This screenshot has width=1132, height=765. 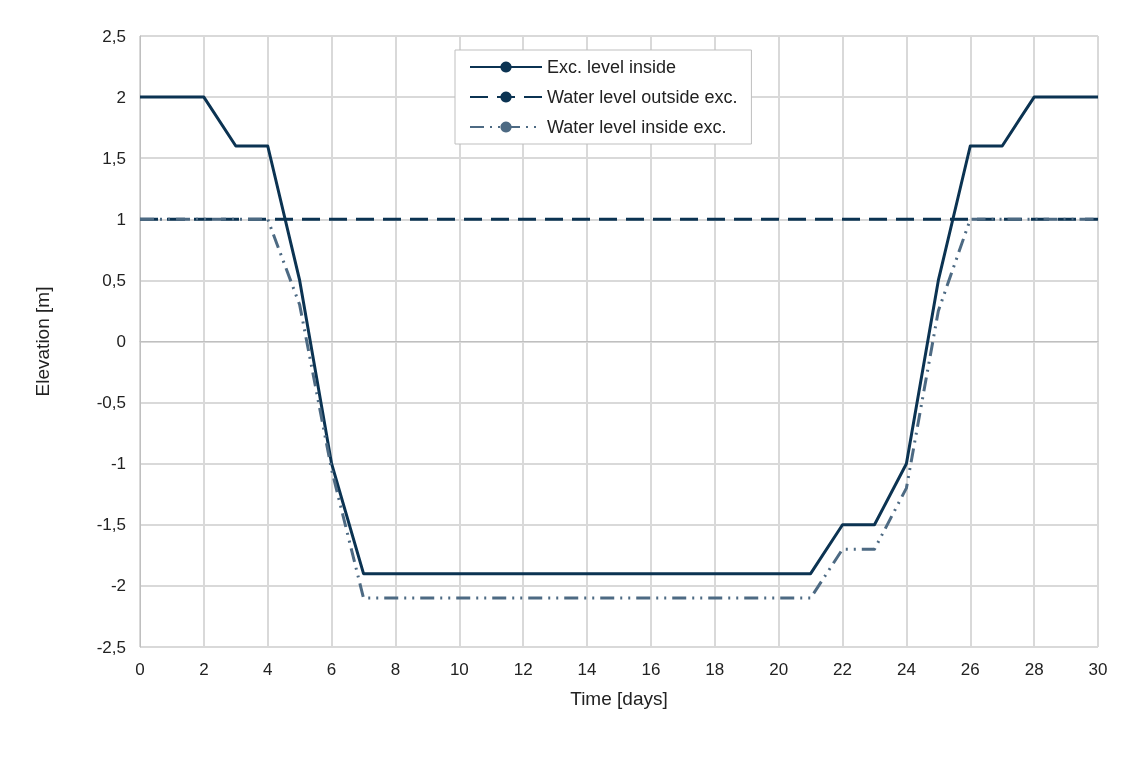 What do you see at coordinates (114, 36) in the screenshot?
I see `y-tick-label: 2,5` at bounding box center [114, 36].